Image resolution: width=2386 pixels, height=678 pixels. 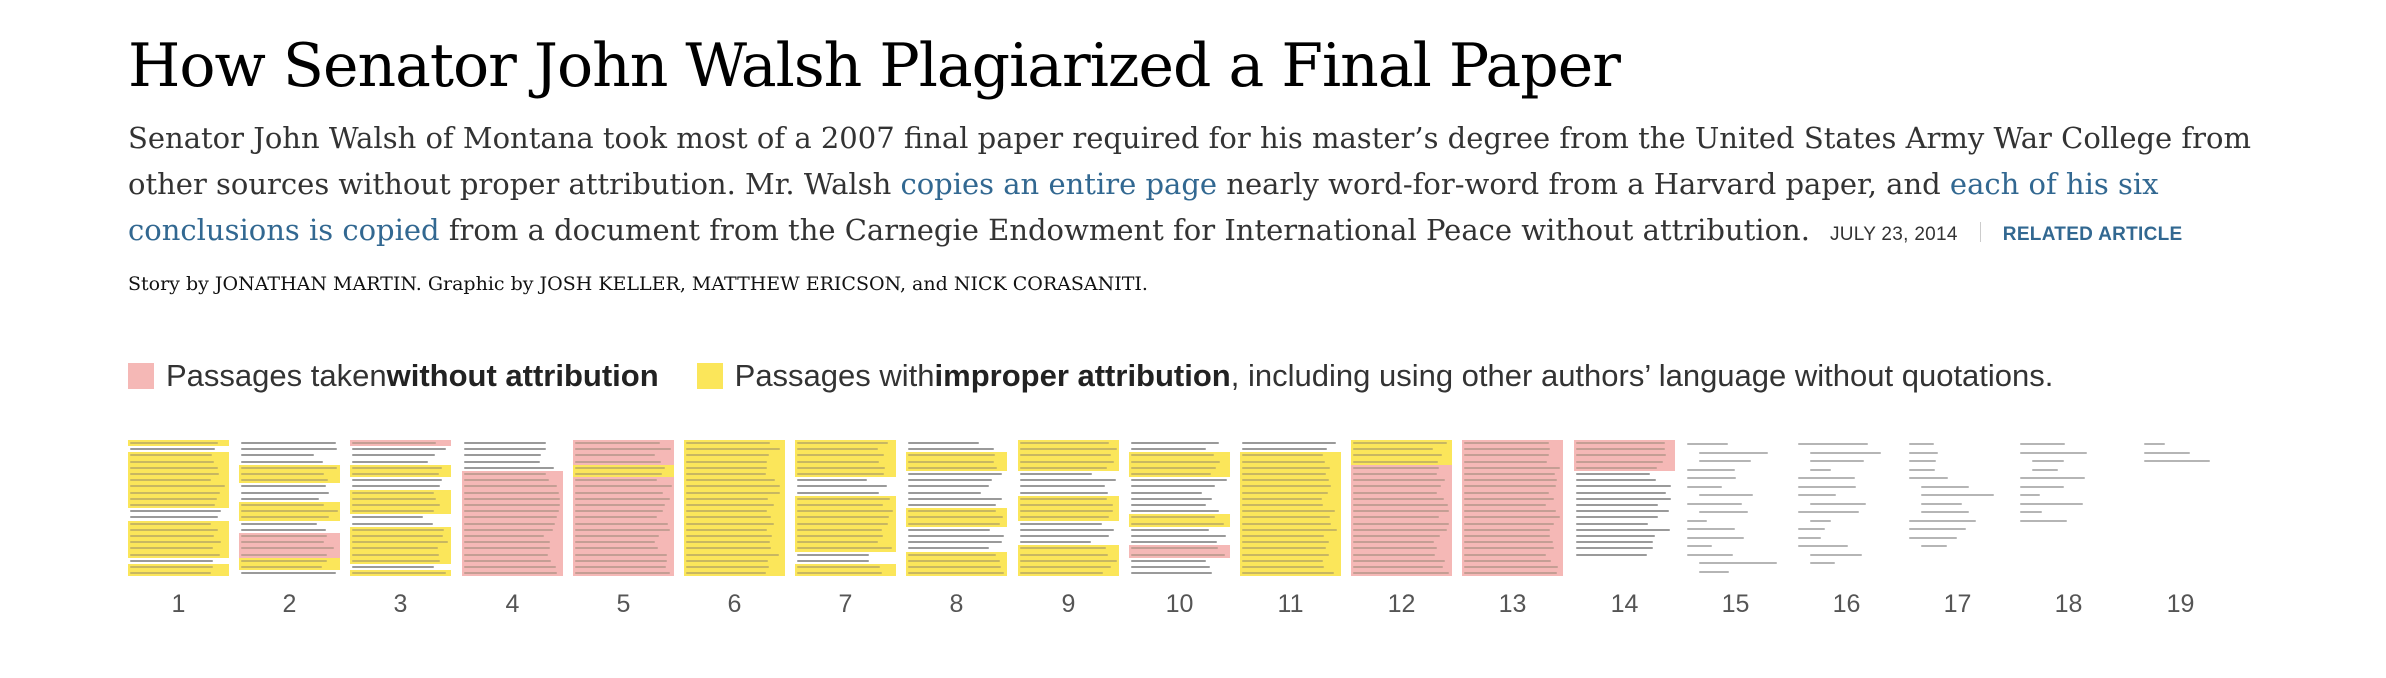 What do you see at coordinates (1059, 184) in the screenshot?
I see `copies-entire-page-link: copies an entire page` at bounding box center [1059, 184].